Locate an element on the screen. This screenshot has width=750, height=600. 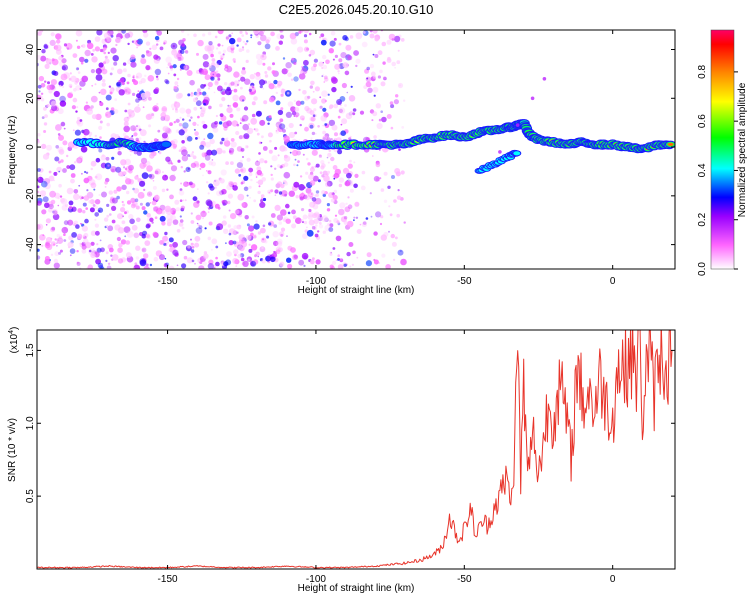
colorbar-label: Normalized spectral amplitude is located at coordinates (742, 149).